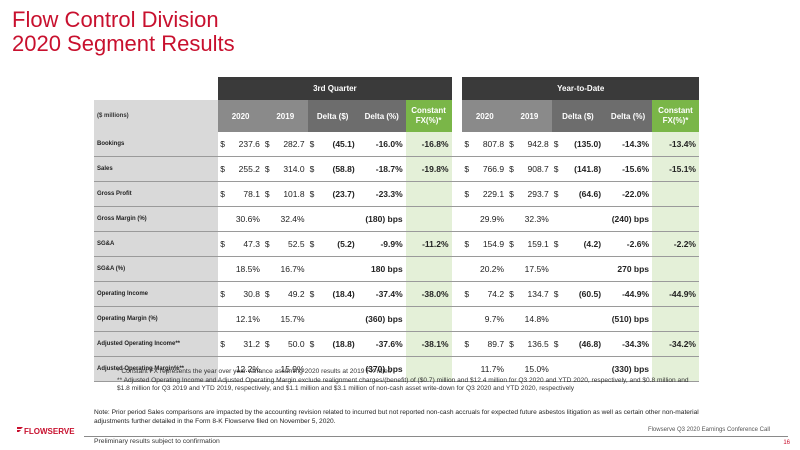 This screenshot has width=800, height=450. What do you see at coordinates (457, 88) in the screenshot?
I see `header-gap` at bounding box center [457, 88].